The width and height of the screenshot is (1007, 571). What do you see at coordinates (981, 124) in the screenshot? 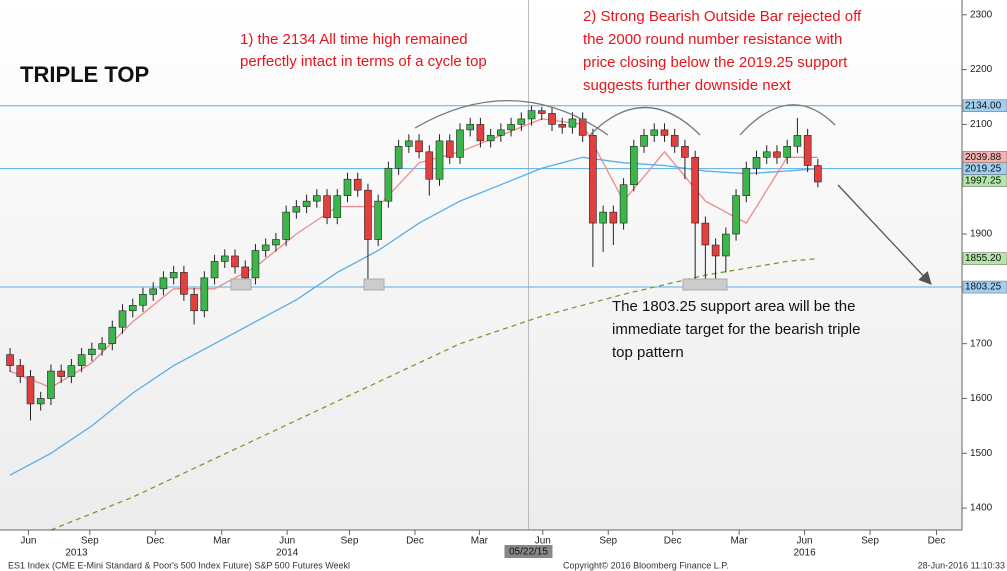
I see `y-tick-label: 2100` at bounding box center [981, 124].